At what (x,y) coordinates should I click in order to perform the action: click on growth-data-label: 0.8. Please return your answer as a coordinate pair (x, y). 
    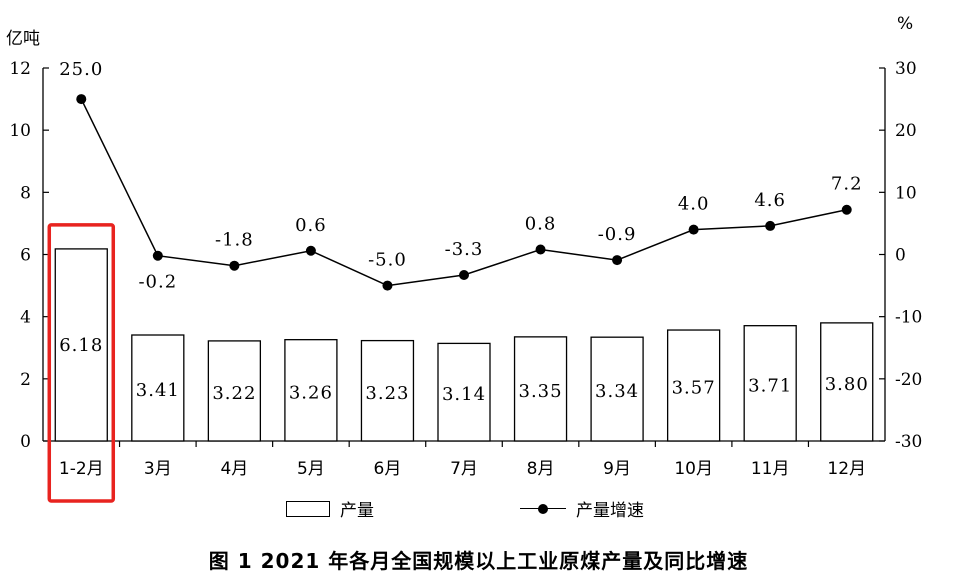
    Looking at the image, I should click on (541, 224).